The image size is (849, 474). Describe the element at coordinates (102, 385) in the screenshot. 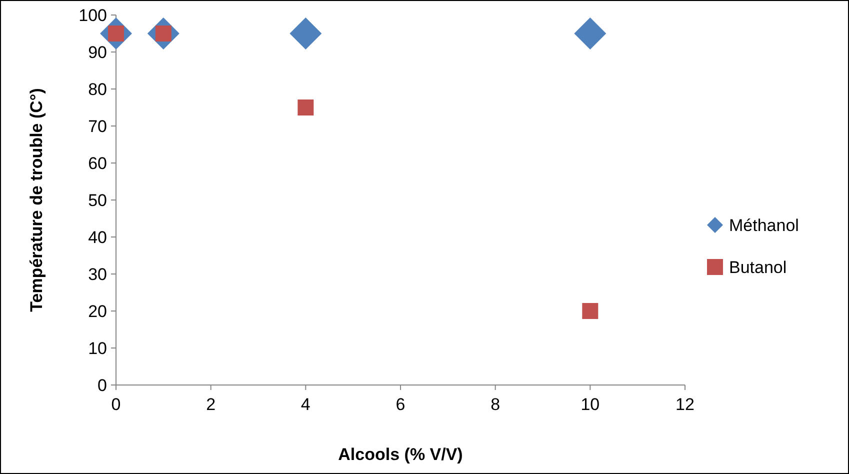

I see `y-tick-label: 0` at that location.